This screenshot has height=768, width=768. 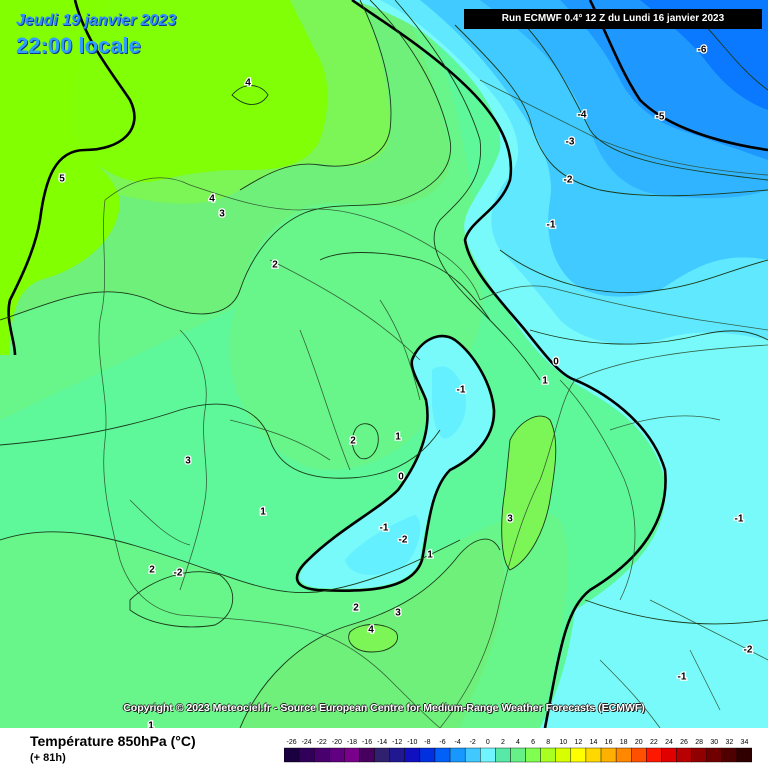 I want to click on scale-tick-label: 16, so click(x=609, y=742).